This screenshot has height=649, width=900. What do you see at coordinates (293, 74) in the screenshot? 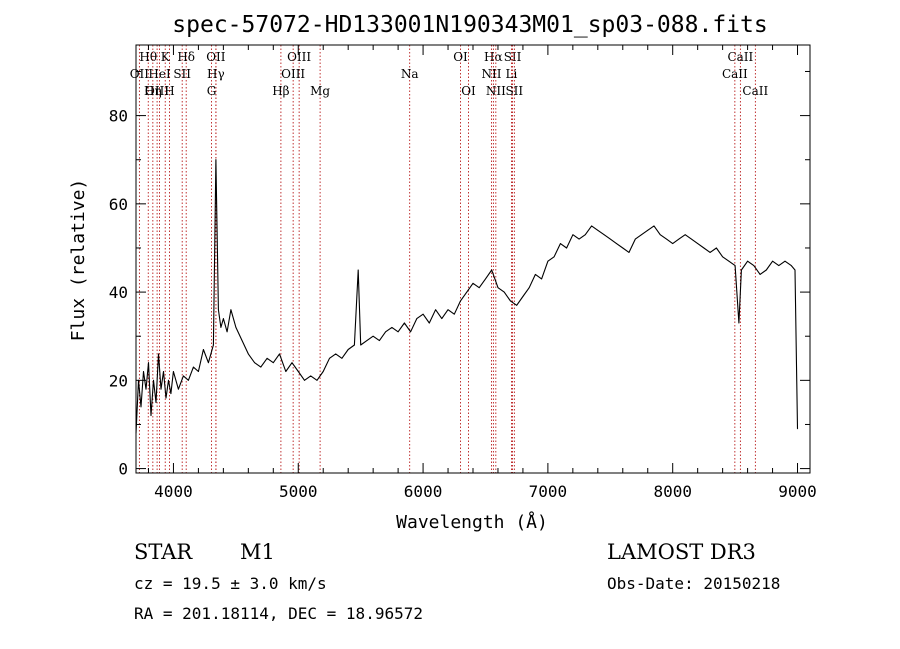
I see `marker-label-13: OIII` at bounding box center [293, 74].